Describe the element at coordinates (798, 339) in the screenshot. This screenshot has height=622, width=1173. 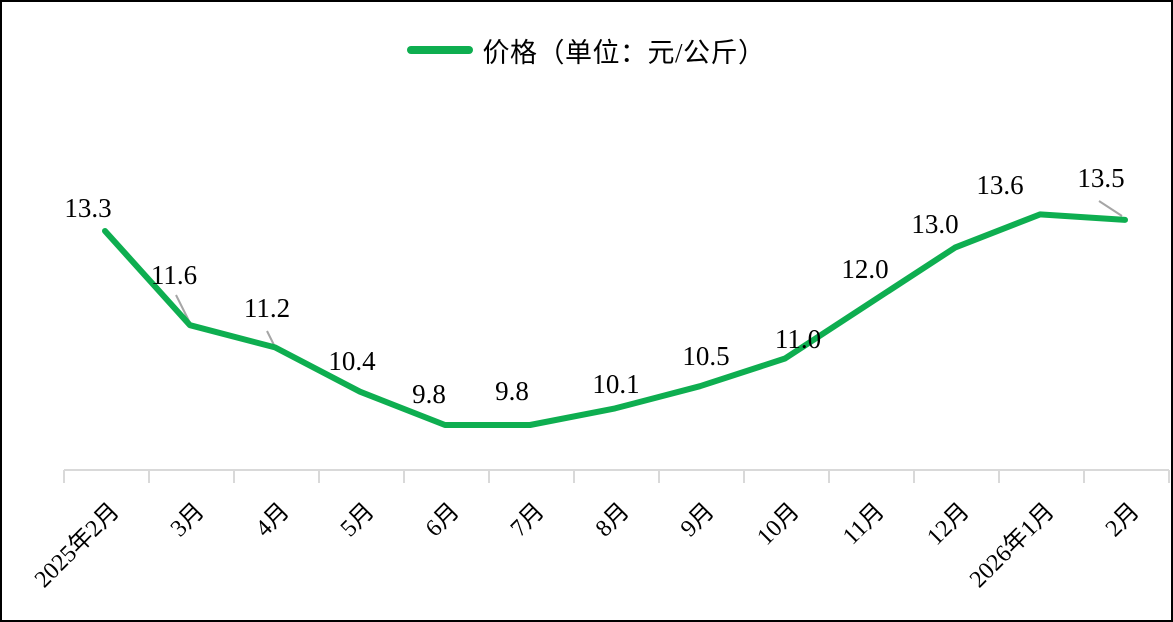
I see `data-label: 11.0` at that location.